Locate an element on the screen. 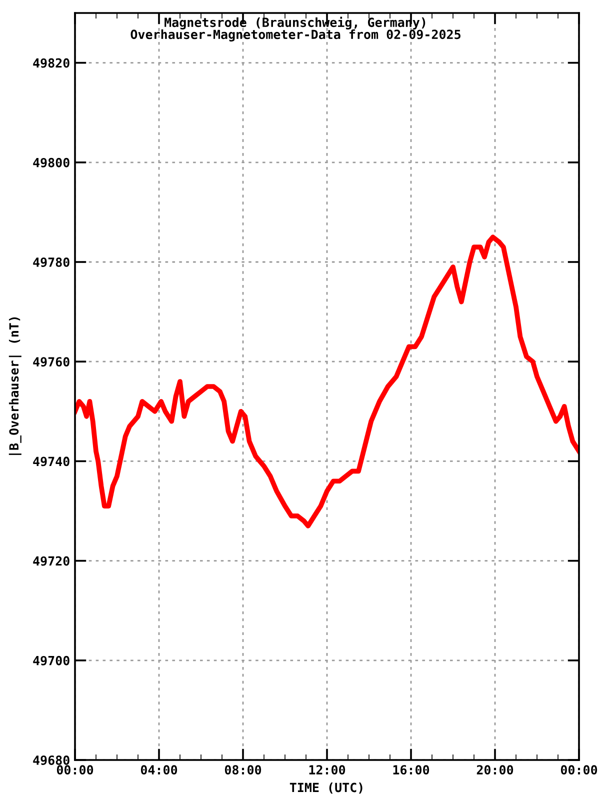  x-axis-title: TIME (UTC) is located at coordinates (326, 788).